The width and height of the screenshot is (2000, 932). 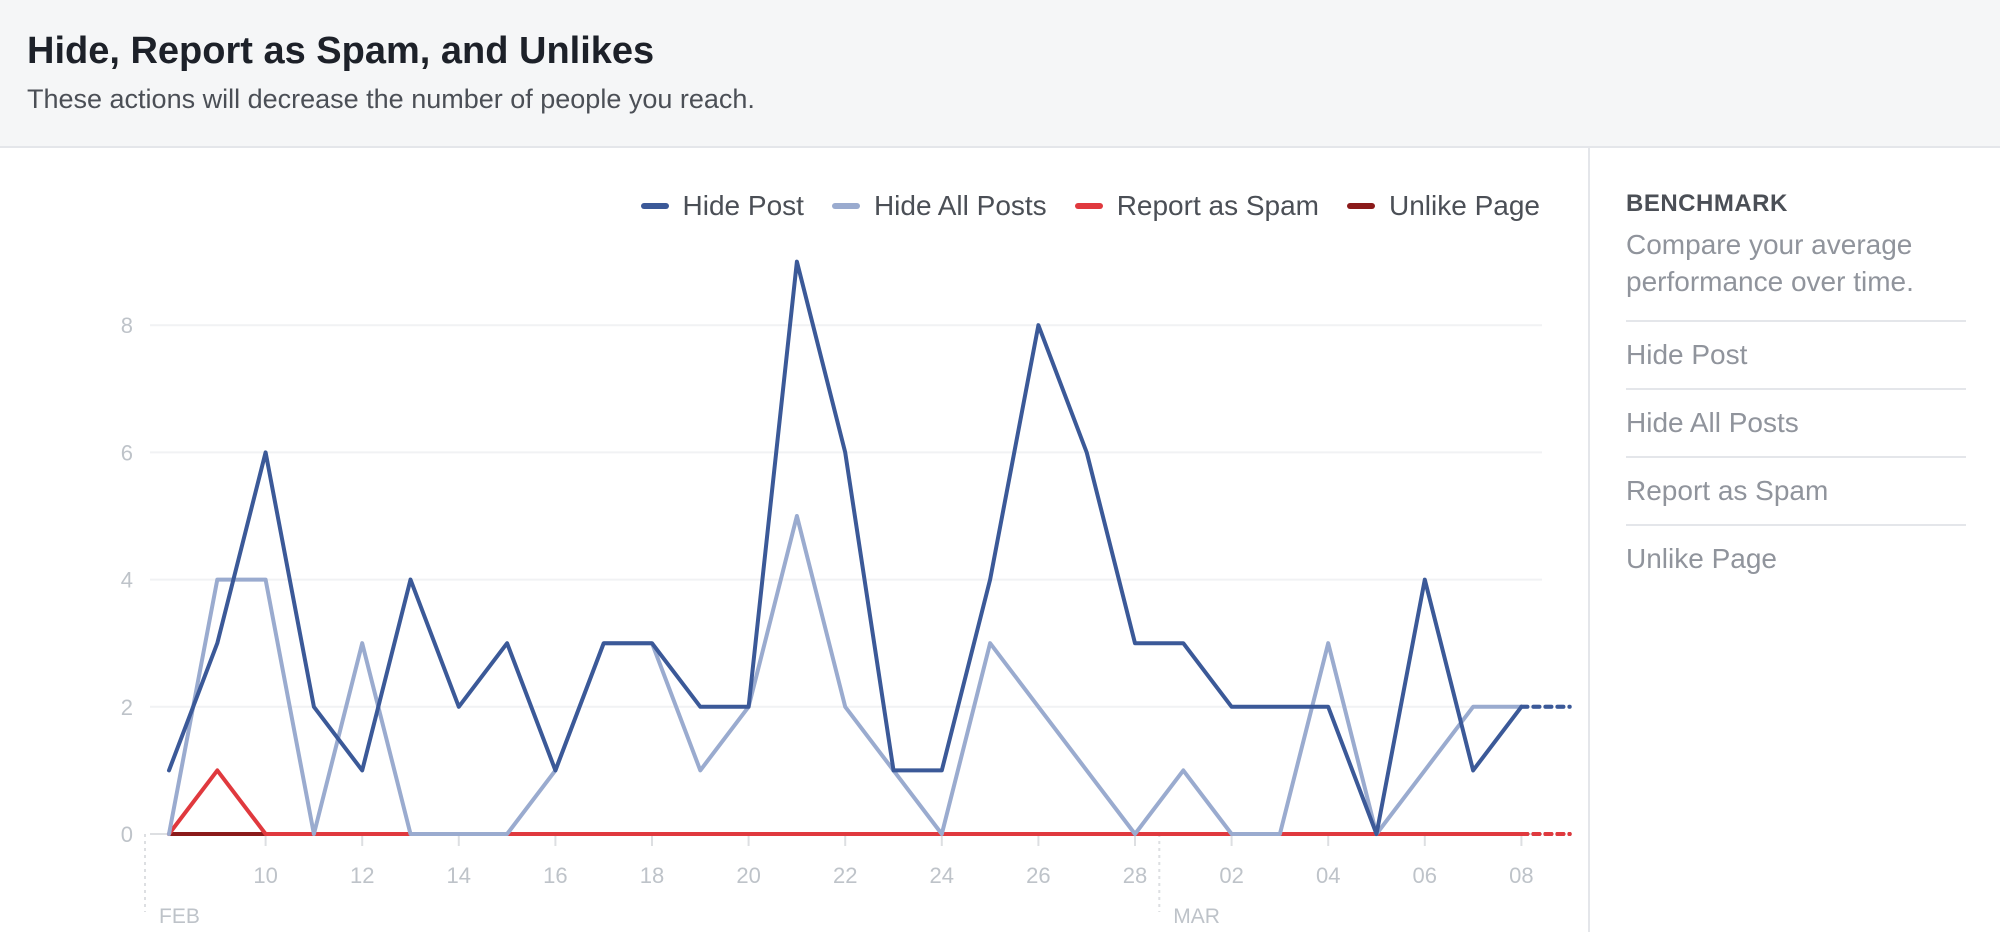 I want to click on legend-label-unlike-page: Unlike Page, so click(x=1464, y=205).